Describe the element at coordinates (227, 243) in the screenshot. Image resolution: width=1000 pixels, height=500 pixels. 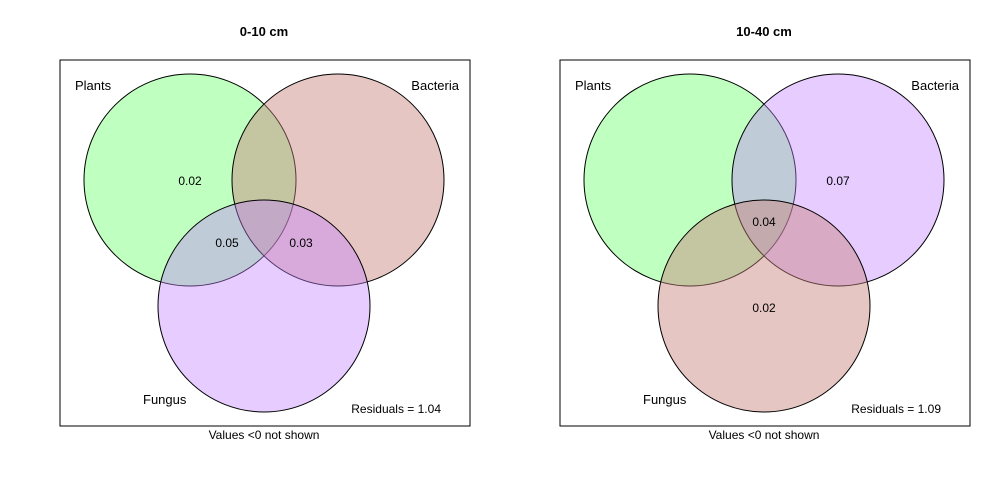
I see `value-plants-fungus: 0.05` at that location.